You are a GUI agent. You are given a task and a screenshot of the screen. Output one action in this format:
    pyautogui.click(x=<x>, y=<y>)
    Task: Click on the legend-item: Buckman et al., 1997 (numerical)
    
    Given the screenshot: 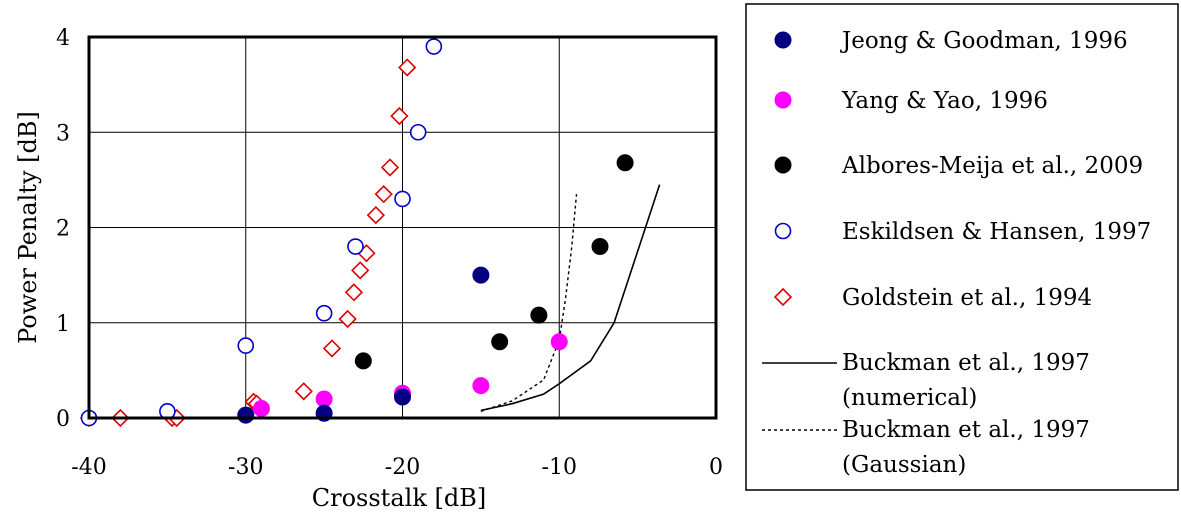 What is the action you would take?
    pyautogui.click(x=926, y=380)
    